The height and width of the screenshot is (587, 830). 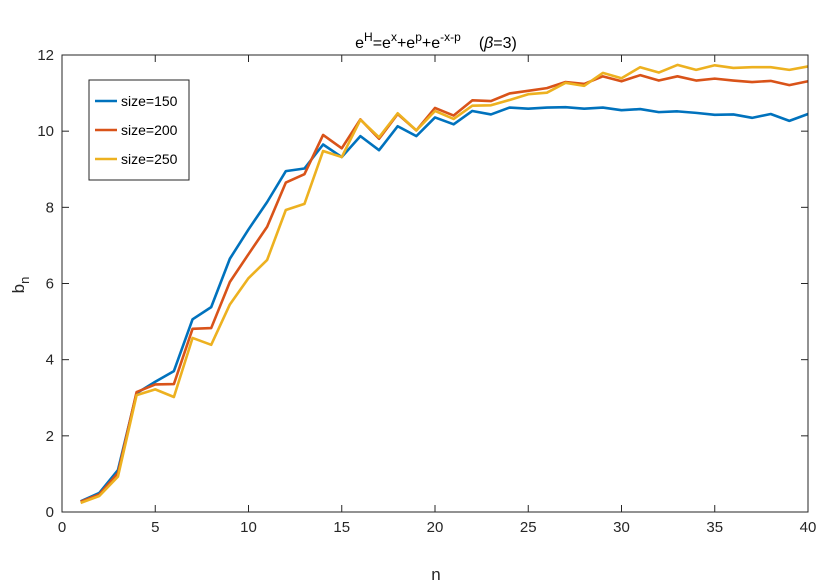 What do you see at coordinates (24, 280) in the screenshot?
I see `y-axis-label-sub: n` at bounding box center [24, 280].